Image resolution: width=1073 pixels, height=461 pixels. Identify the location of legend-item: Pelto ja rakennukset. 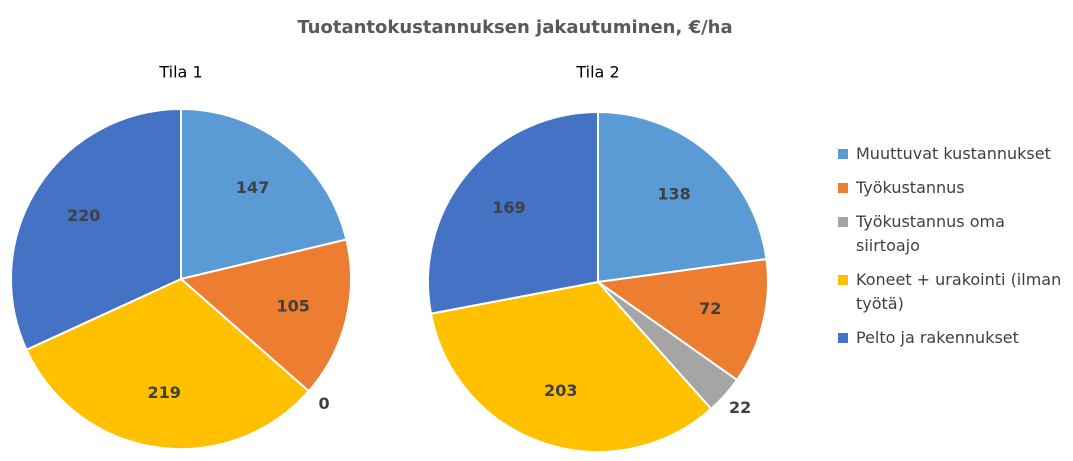
(950, 338).